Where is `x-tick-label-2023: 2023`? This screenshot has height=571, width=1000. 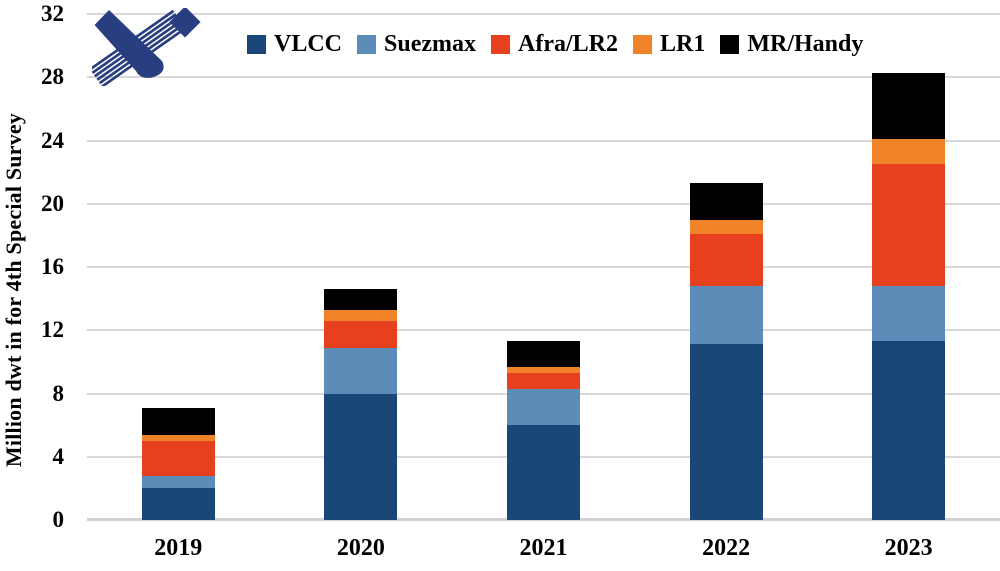 x-tick-label-2023: 2023 is located at coordinates (908, 548).